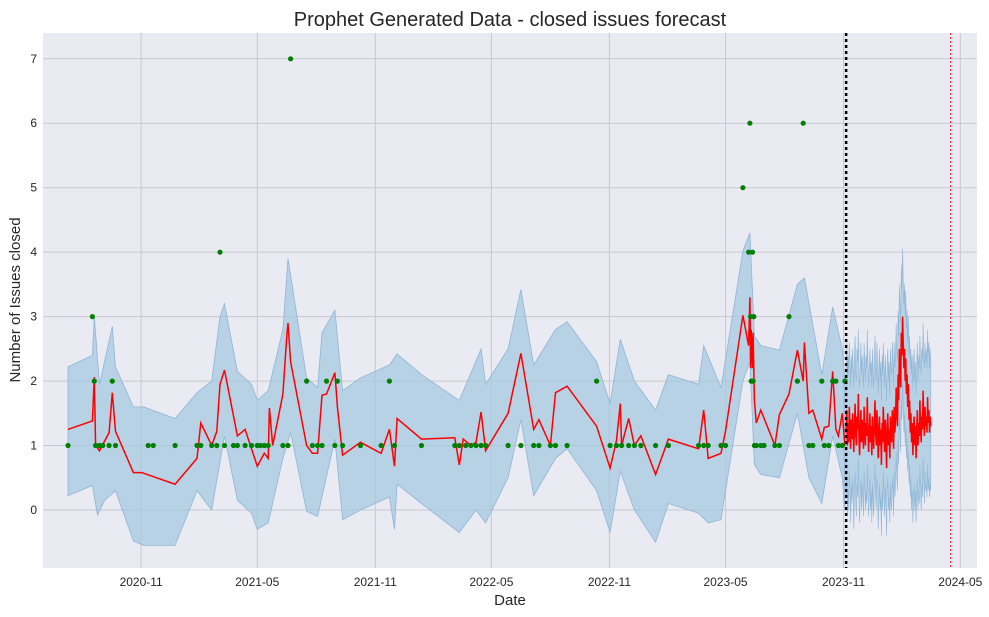  Describe the element at coordinates (375, 582) in the screenshot. I see `x-tick-label: 2021-11` at that location.